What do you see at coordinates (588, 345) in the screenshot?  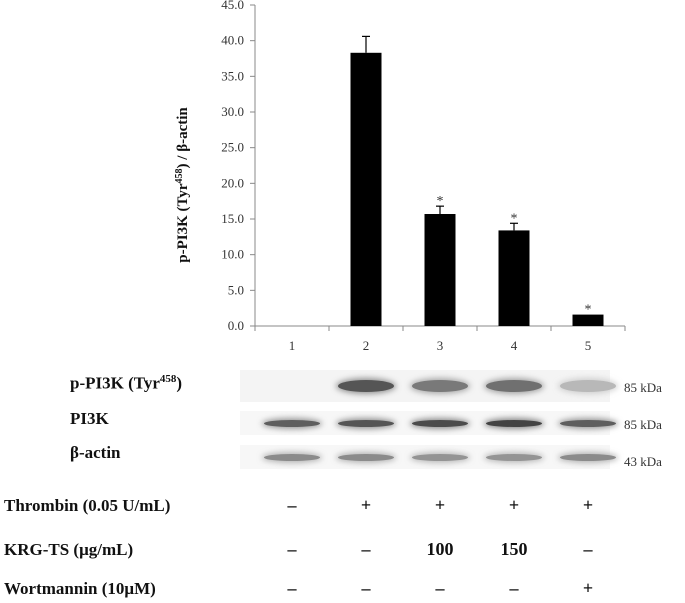 I see `x-tick-label: 5` at bounding box center [588, 345].